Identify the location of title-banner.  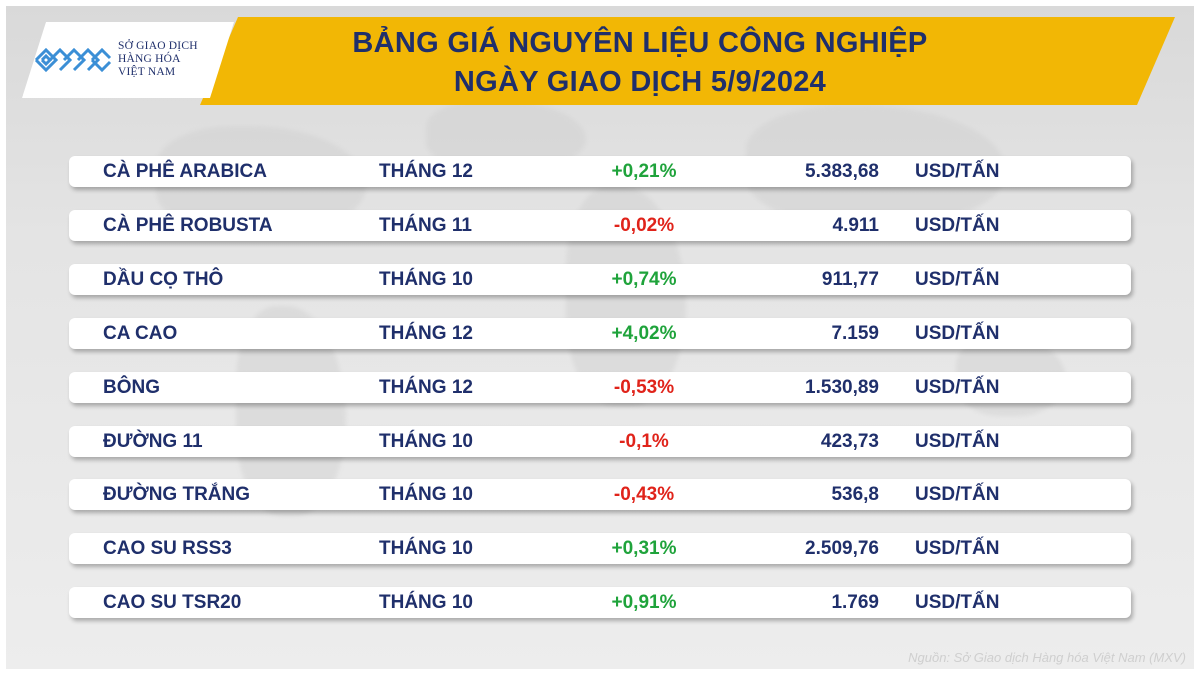
(687, 61).